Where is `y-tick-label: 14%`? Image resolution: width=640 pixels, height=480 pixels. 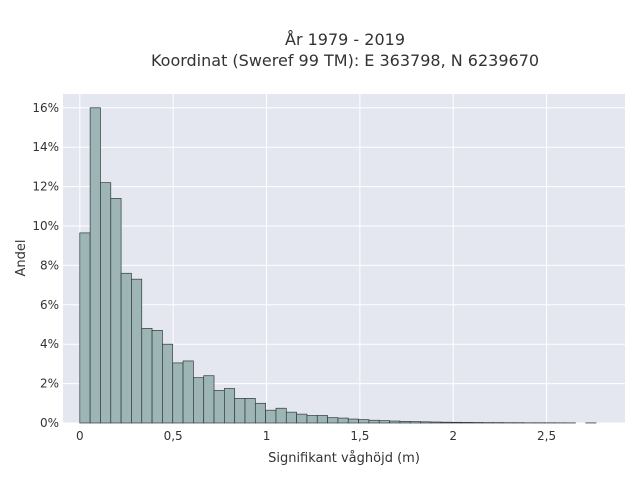
y-tick-label: 14% is located at coordinates (45, 147).